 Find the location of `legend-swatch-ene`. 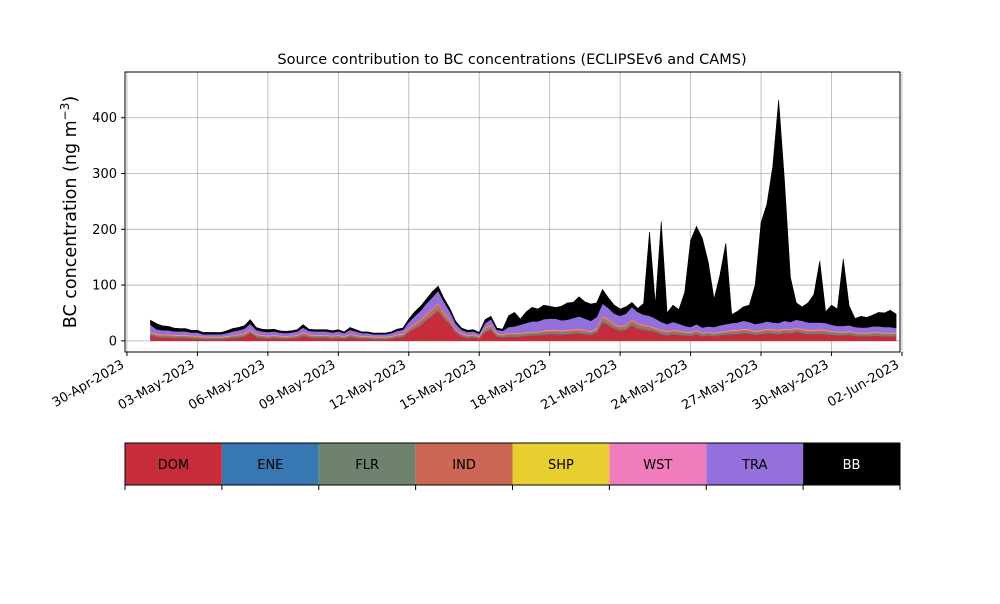

legend-swatch-ene is located at coordinates (270, 464).